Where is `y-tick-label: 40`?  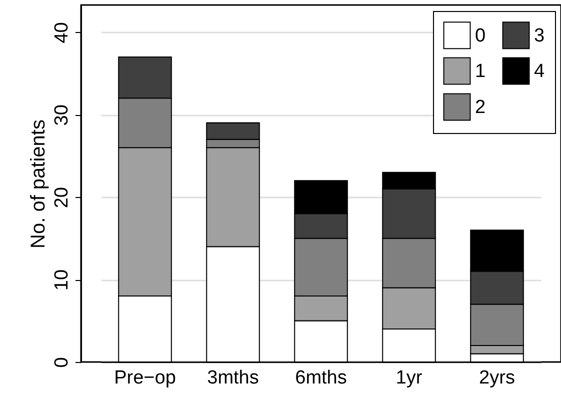 y-tick-label: 40 is located at coordinates (62, 33).